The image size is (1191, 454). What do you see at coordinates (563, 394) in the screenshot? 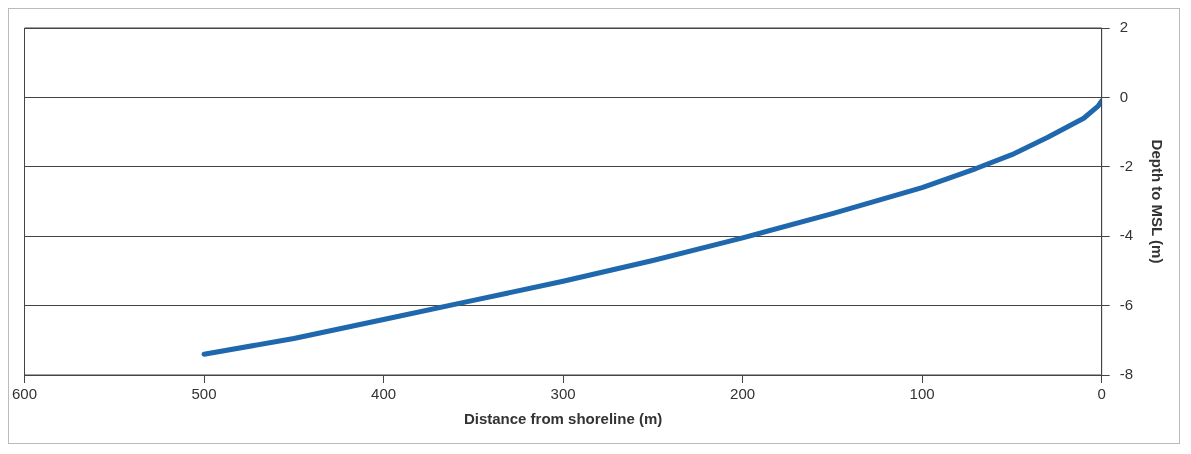
I see `x-tick-label: 300` at bounding box center [563, 394].